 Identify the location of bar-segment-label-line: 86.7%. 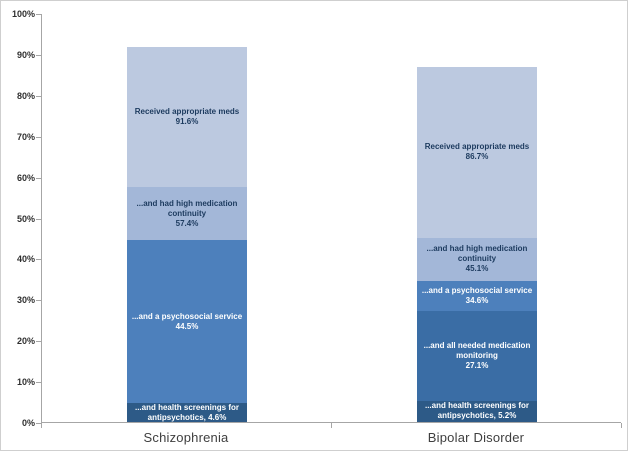
(477, 157).